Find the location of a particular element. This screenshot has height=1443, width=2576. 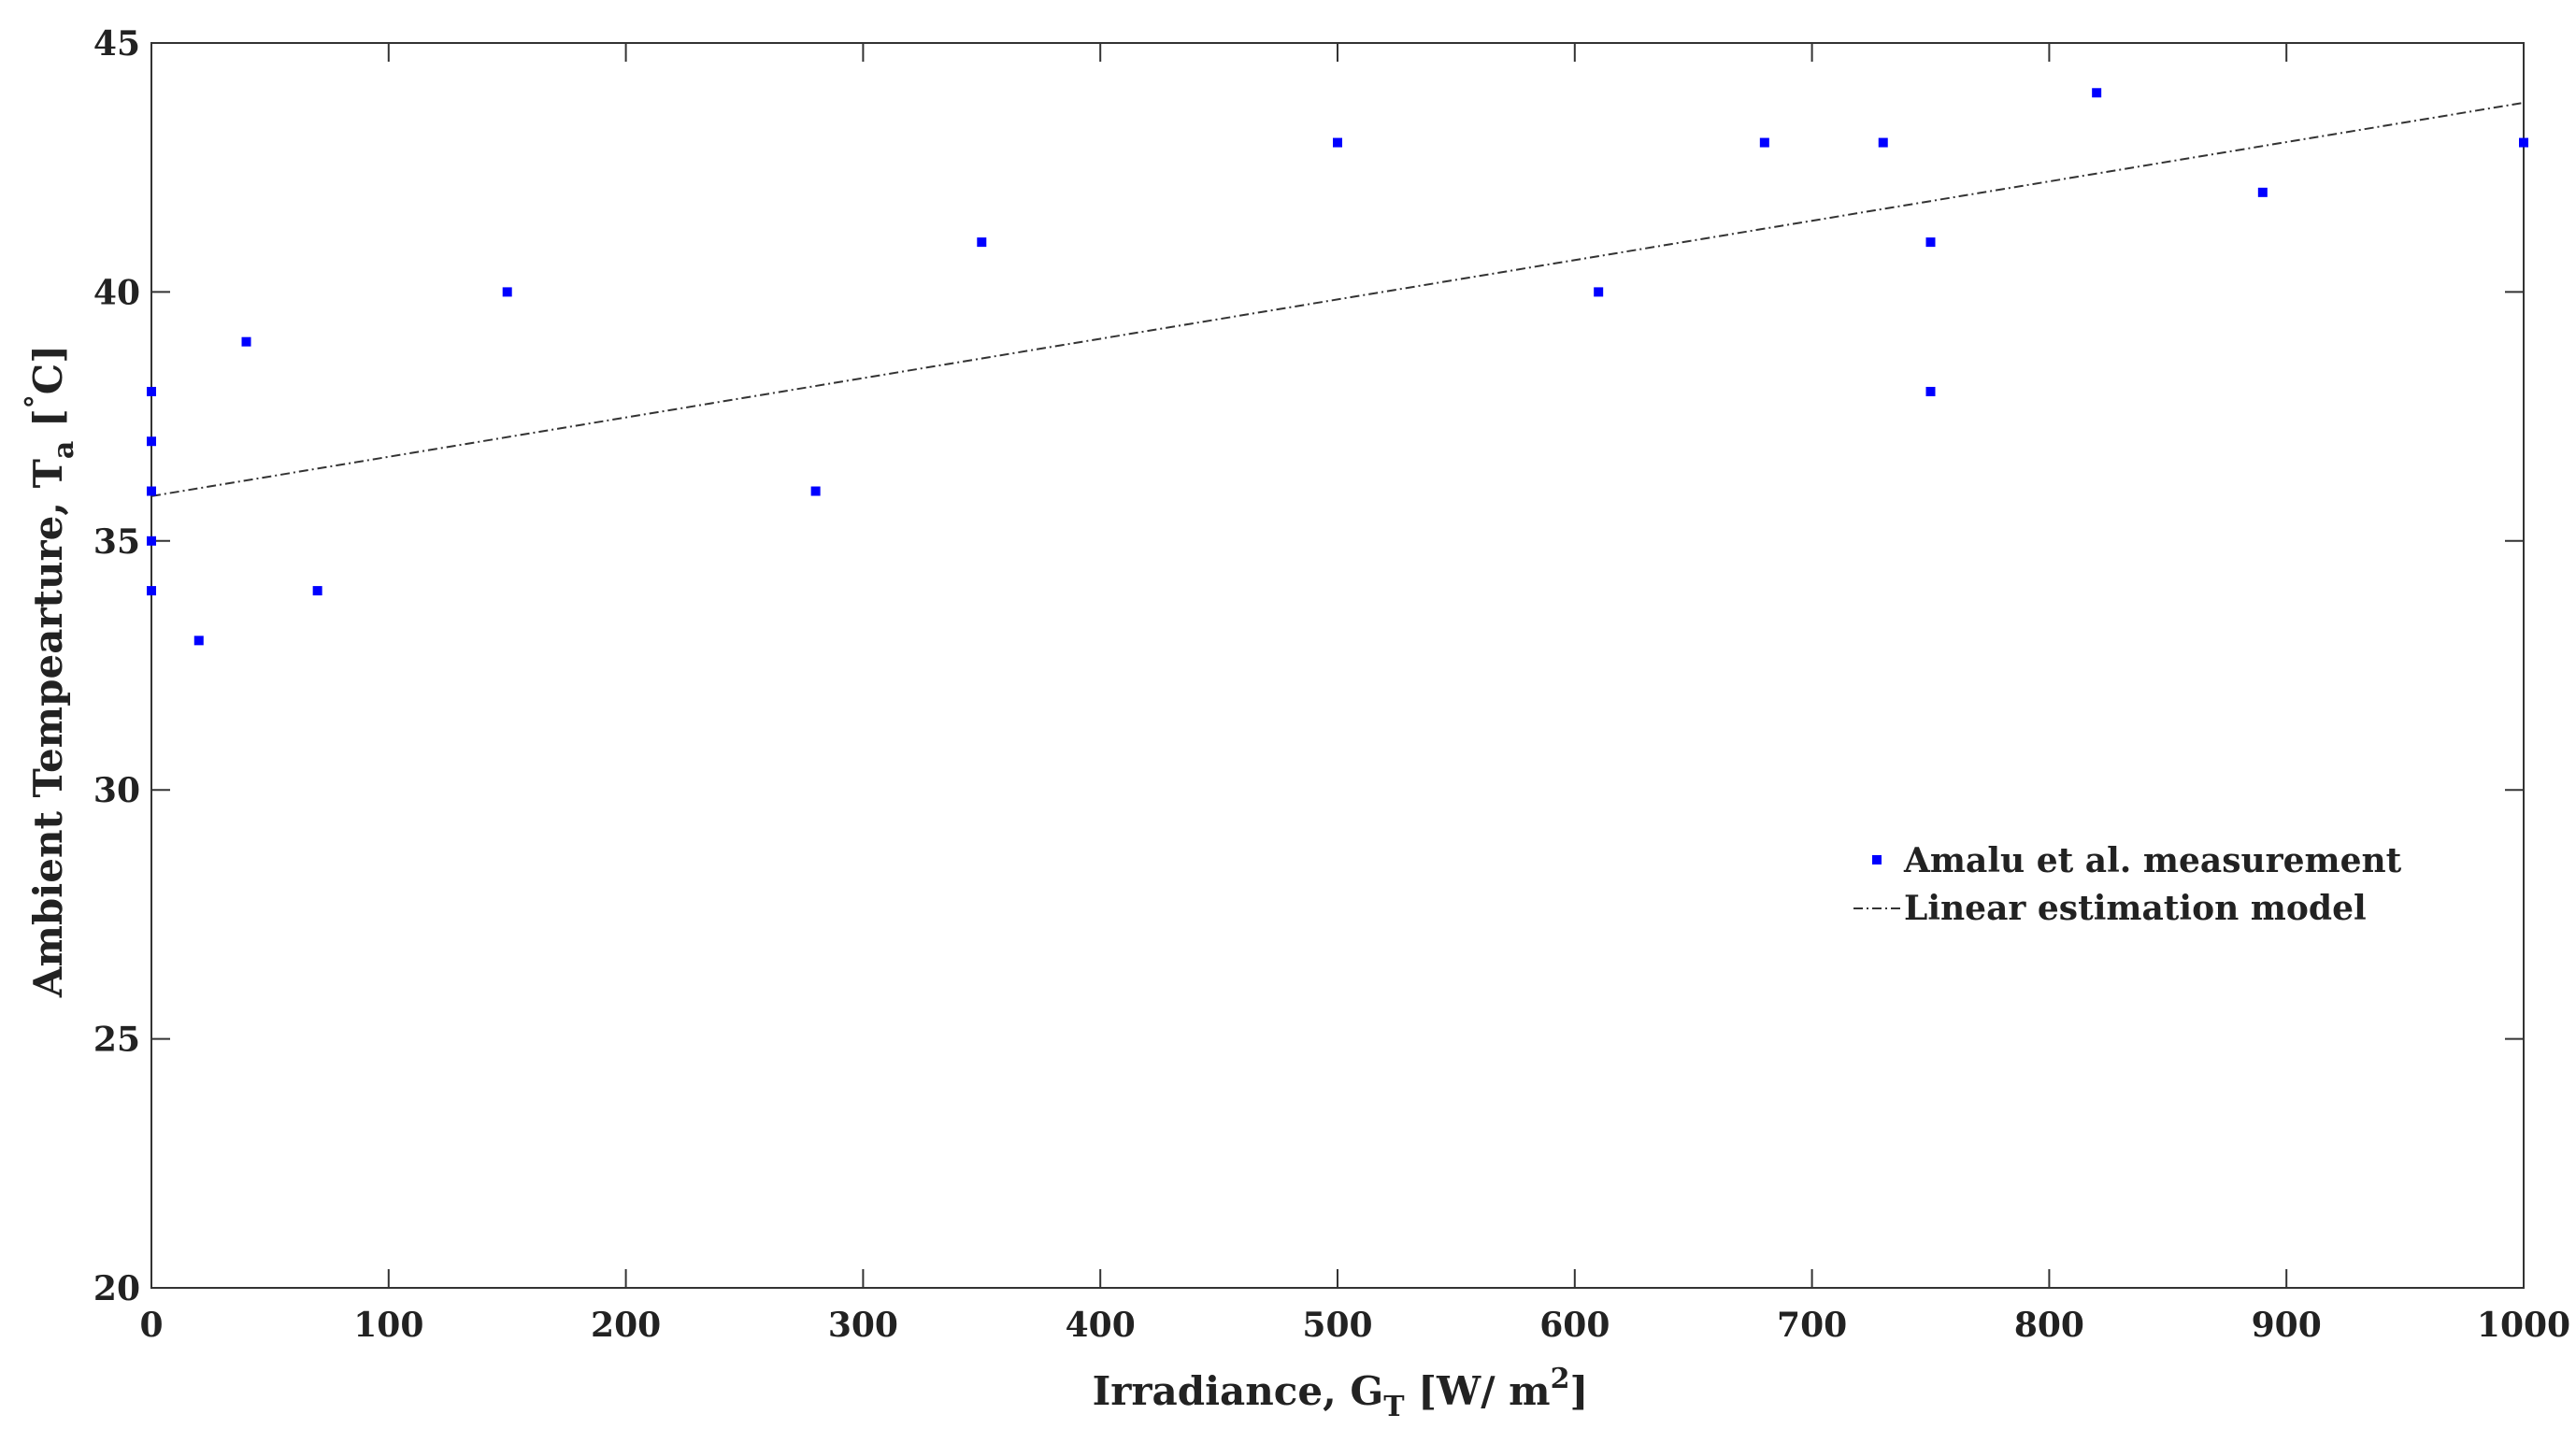

x-tick-label: 700 is located at coordinates (1812, 1325).